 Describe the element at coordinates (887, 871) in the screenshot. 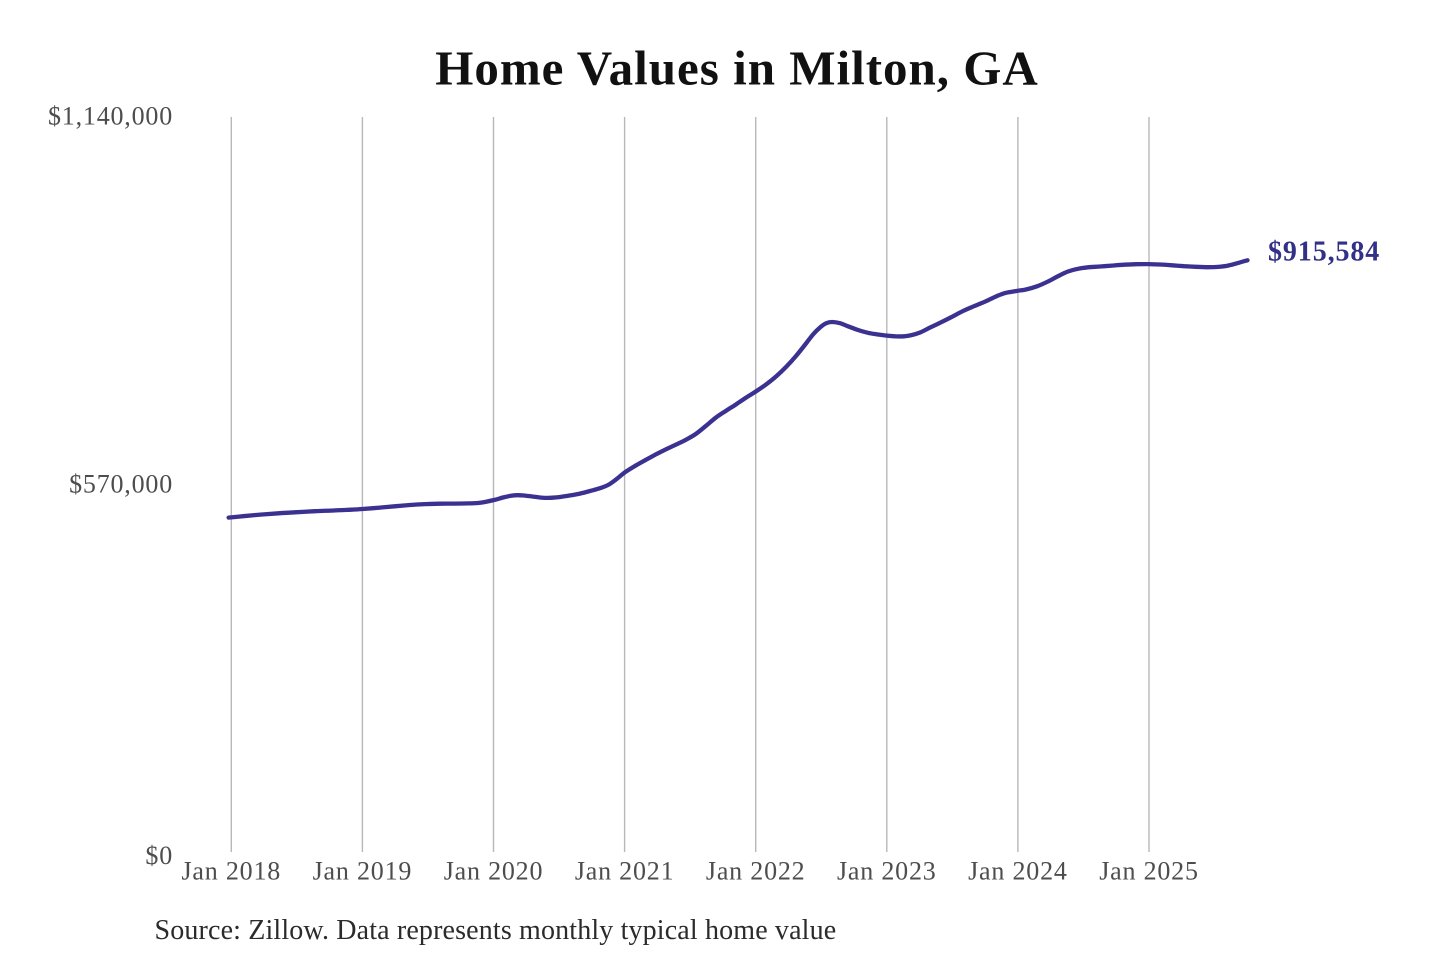

I see `svg-text: Jan 2023` at that location.